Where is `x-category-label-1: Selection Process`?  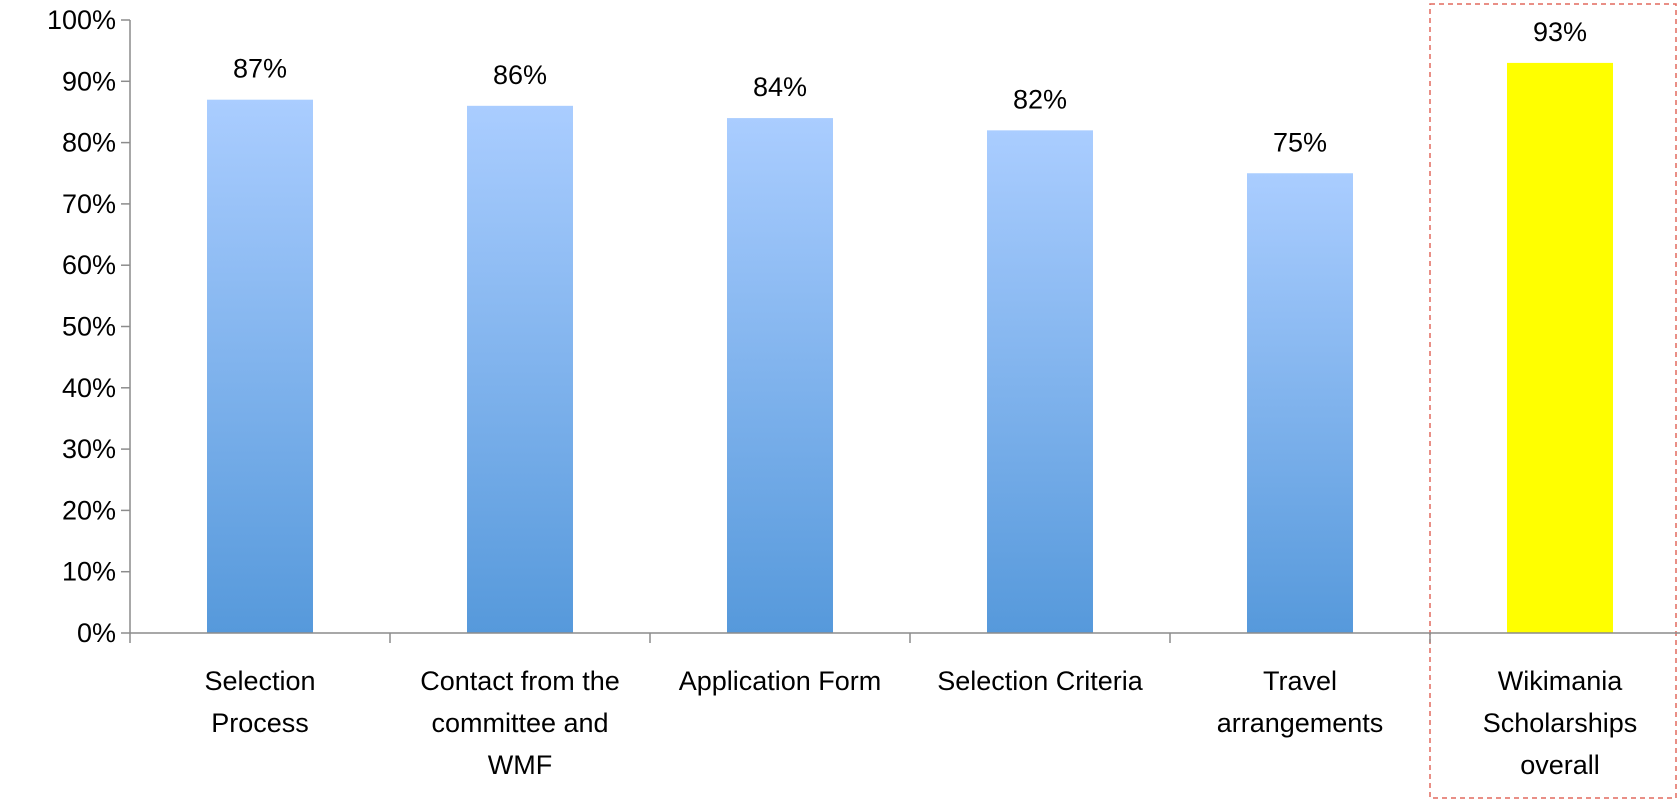 x-category-label-1: Selection Process is located at coordinates (259, 702).